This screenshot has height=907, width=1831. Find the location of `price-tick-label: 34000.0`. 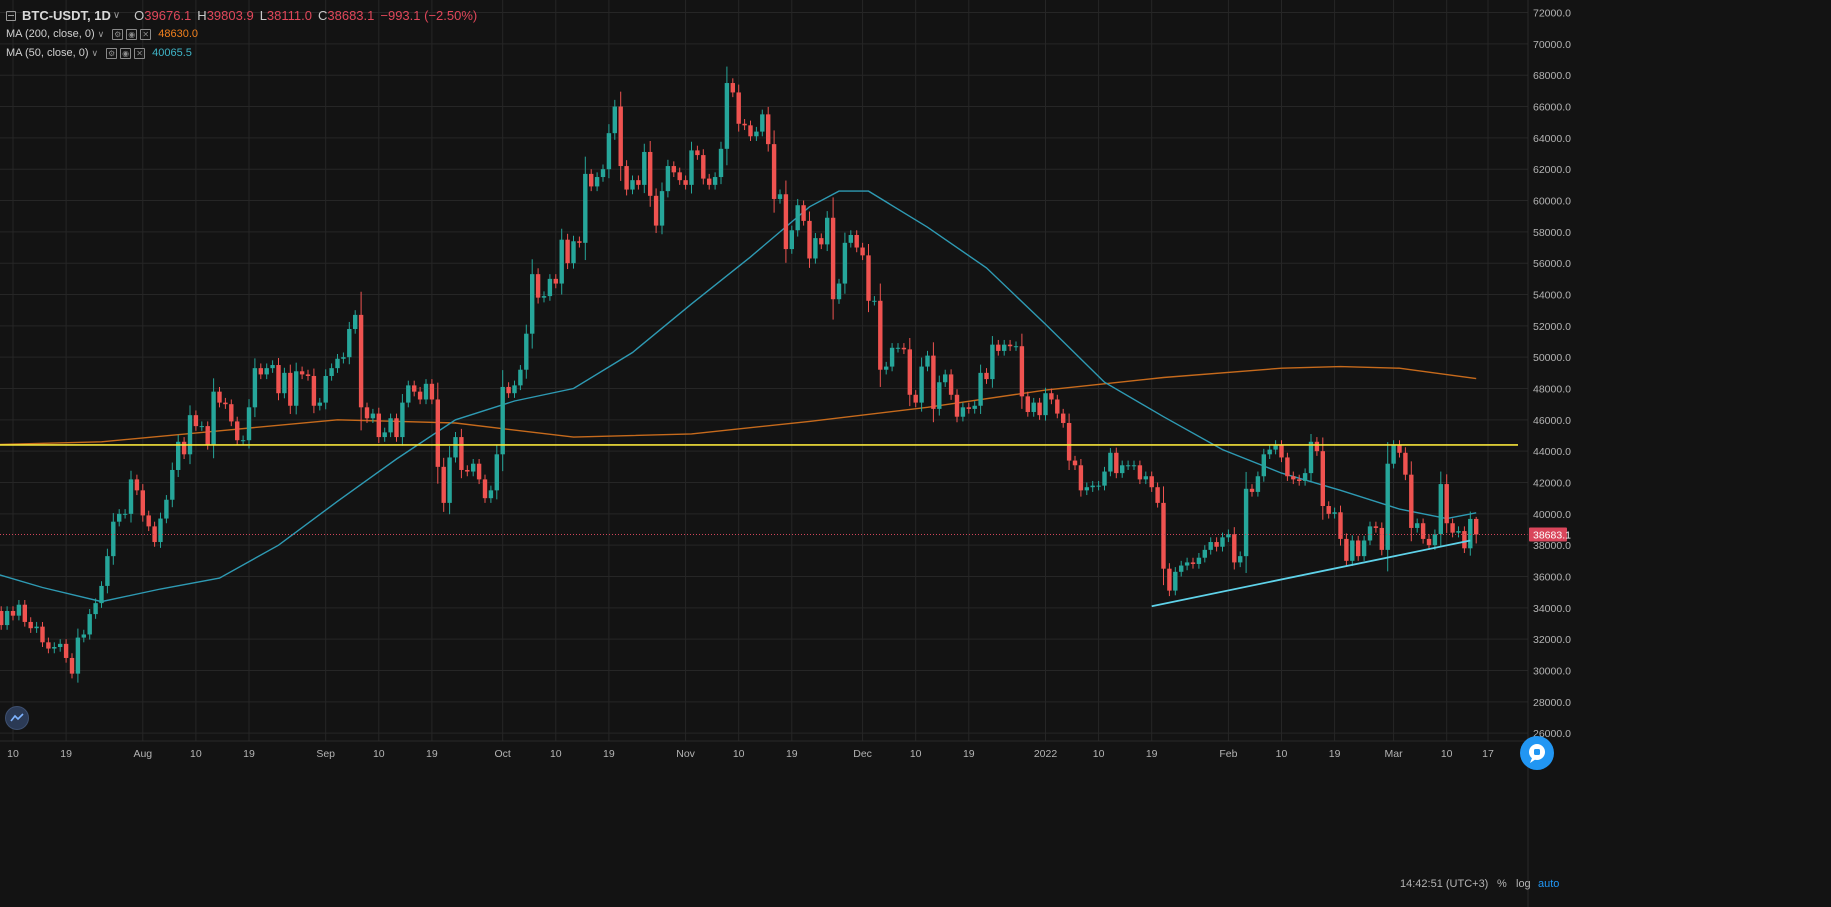

price-tick-label: 34000.0 is located at coordinates (1552, 609).